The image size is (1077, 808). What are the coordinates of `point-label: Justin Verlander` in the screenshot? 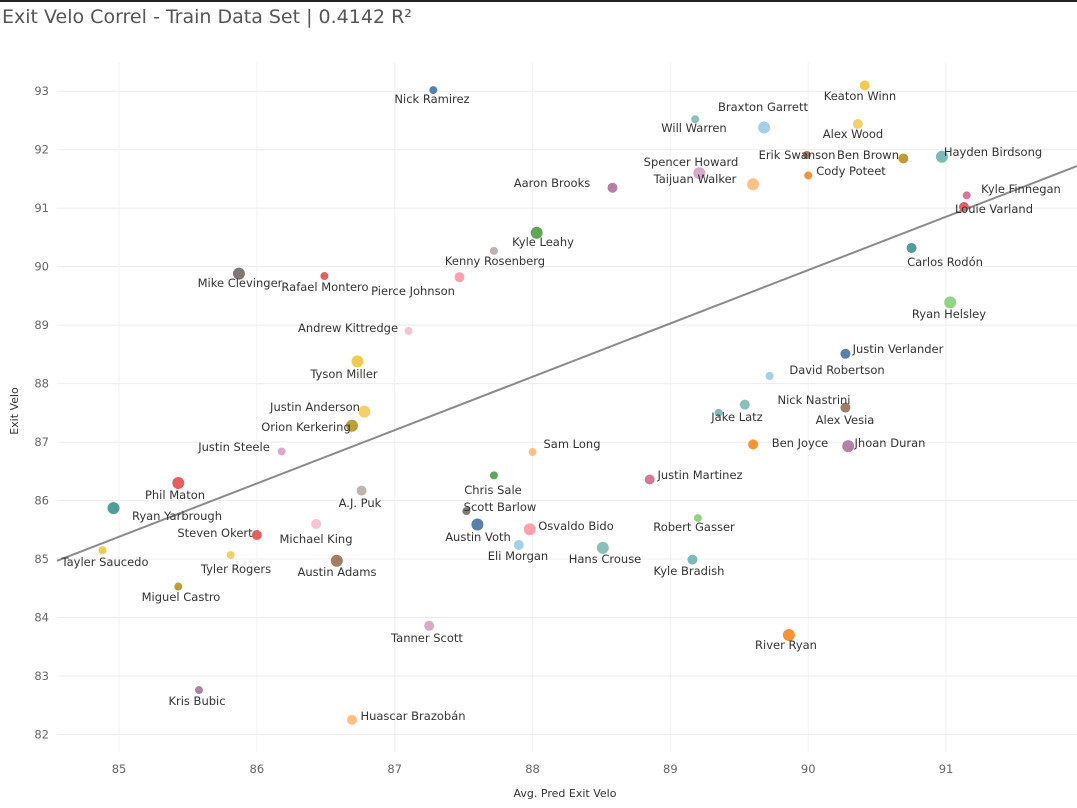 It's located at (898, 349).